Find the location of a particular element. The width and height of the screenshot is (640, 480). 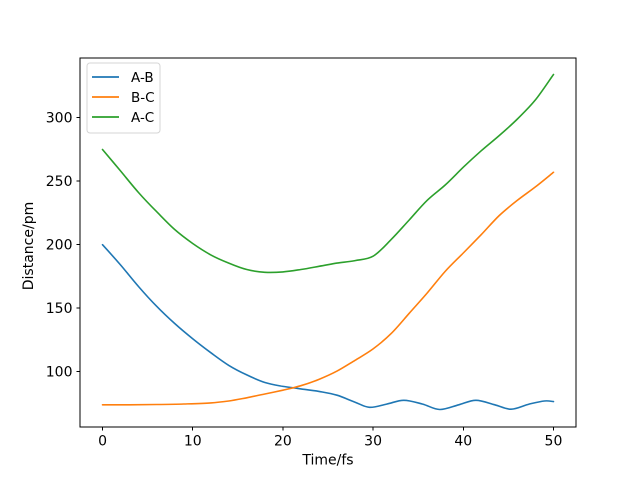

legend-entries: A-B B-C A-C is located at coordinates (123, 98).